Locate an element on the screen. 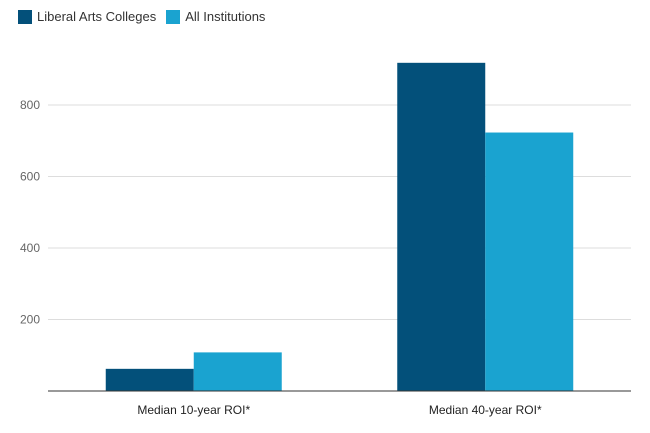 This screenshot has width=650, height=433. x-category-label-0: Median 10-year ROI* is located at coordinates (193, 410).